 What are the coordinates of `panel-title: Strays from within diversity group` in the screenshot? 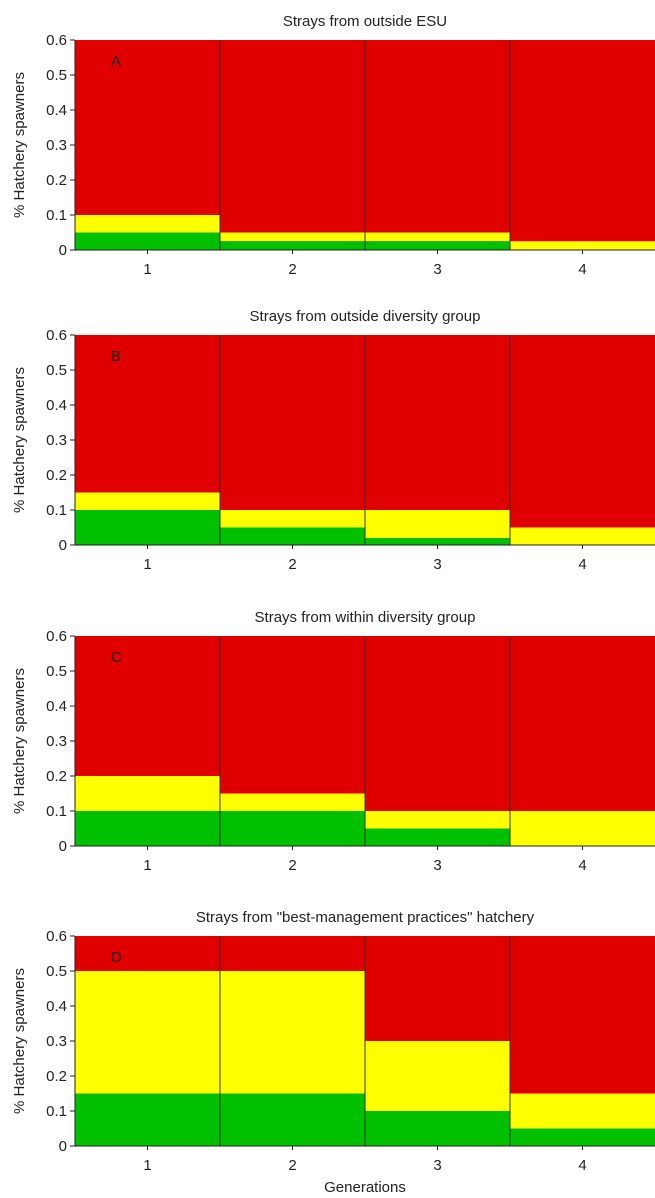 It's located at (365, 617).